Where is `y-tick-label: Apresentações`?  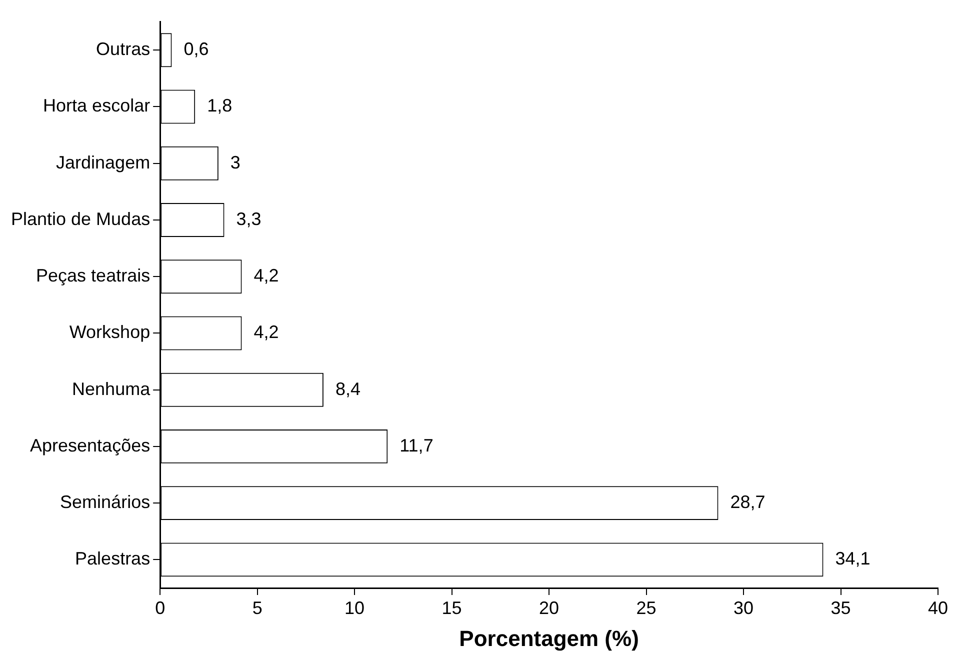 y-tick-label: Apresentações is located at coordinates (90, 445).